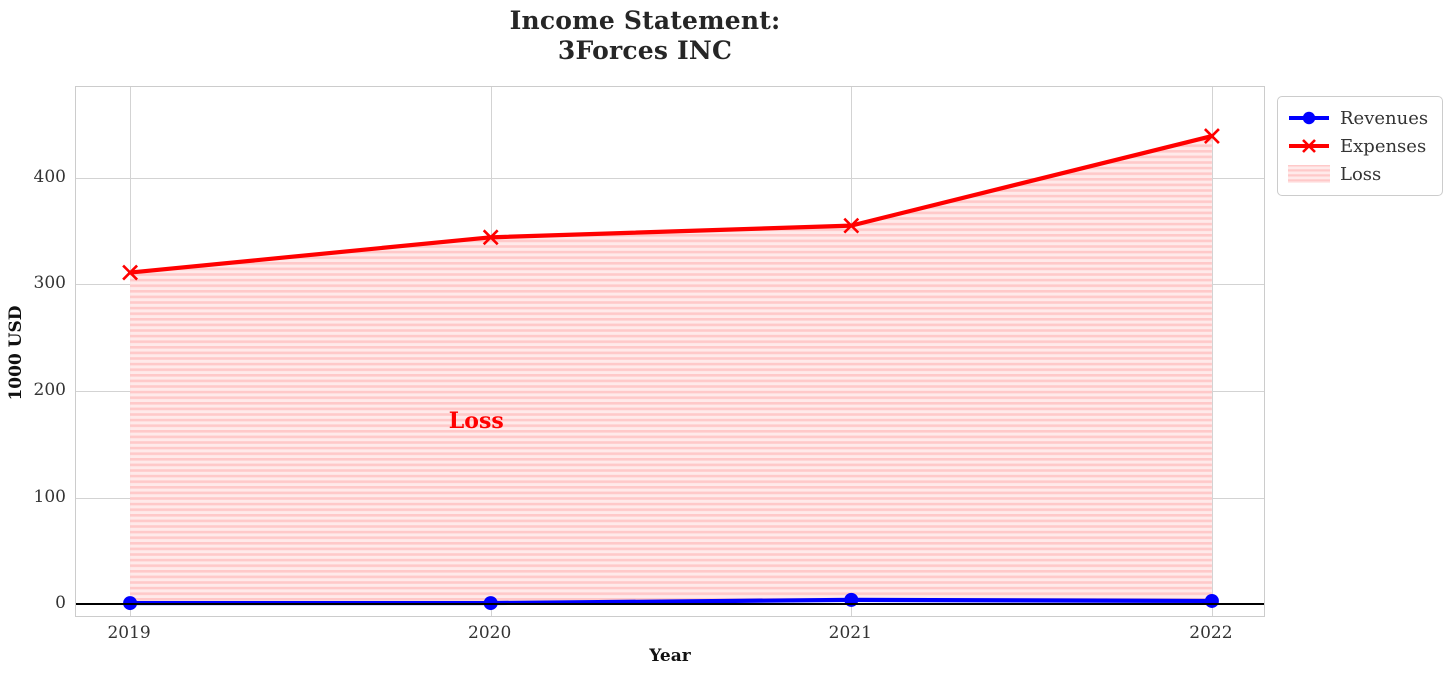 The height and width of the screenshot is (676, 1452). Describe the element at coordinates (49, 176) in the screenshot. I see `y-tick-label-400: 400` at that location.